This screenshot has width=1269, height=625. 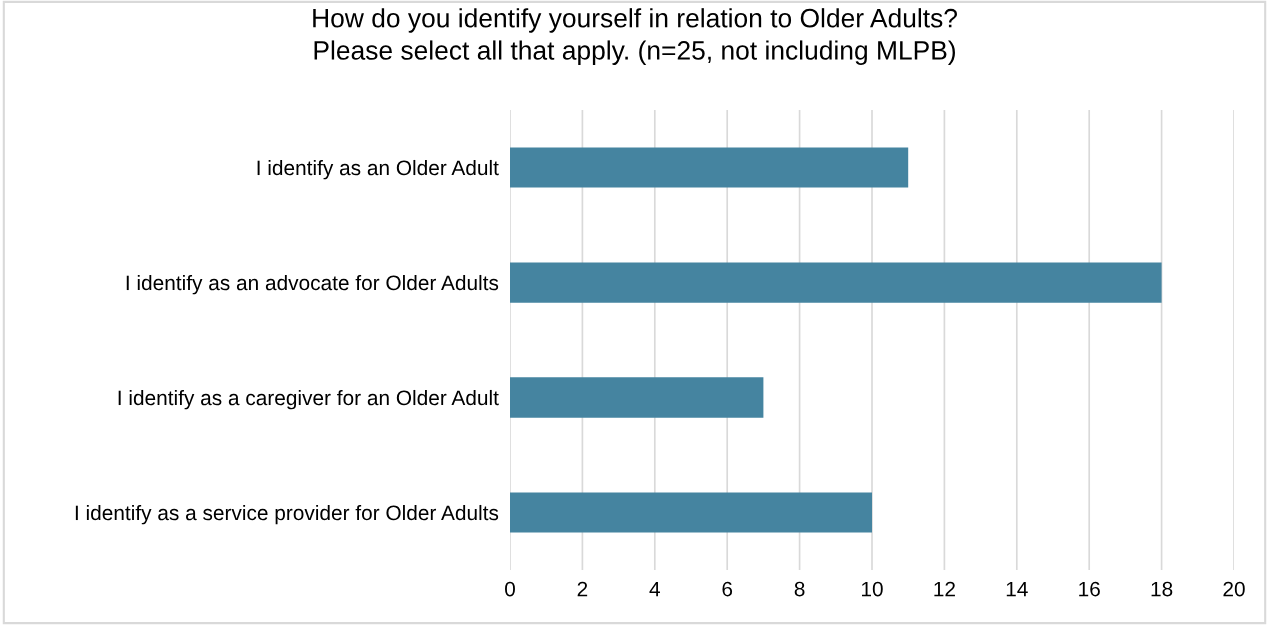 I want to click on x-tick-label: 6, so click(x=727, y=589).